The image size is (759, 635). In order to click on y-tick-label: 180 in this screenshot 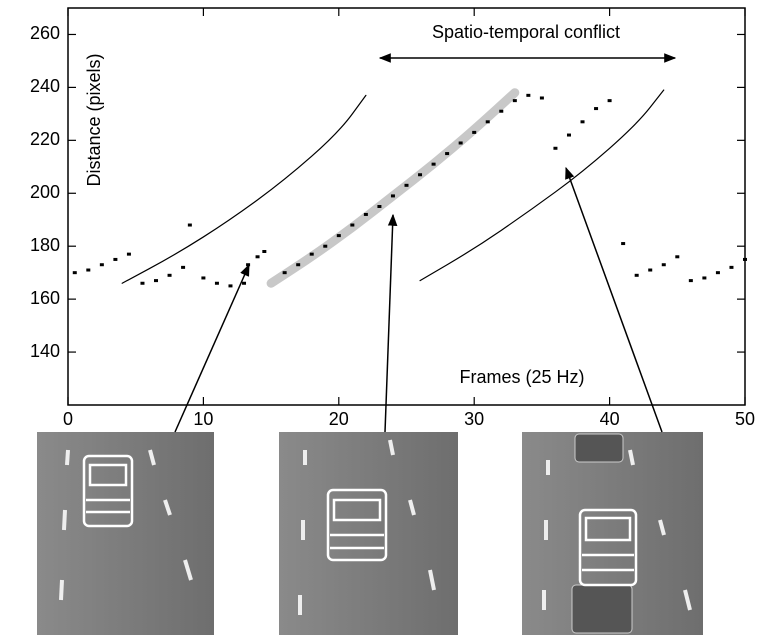, I will do `click(45, 245)`.